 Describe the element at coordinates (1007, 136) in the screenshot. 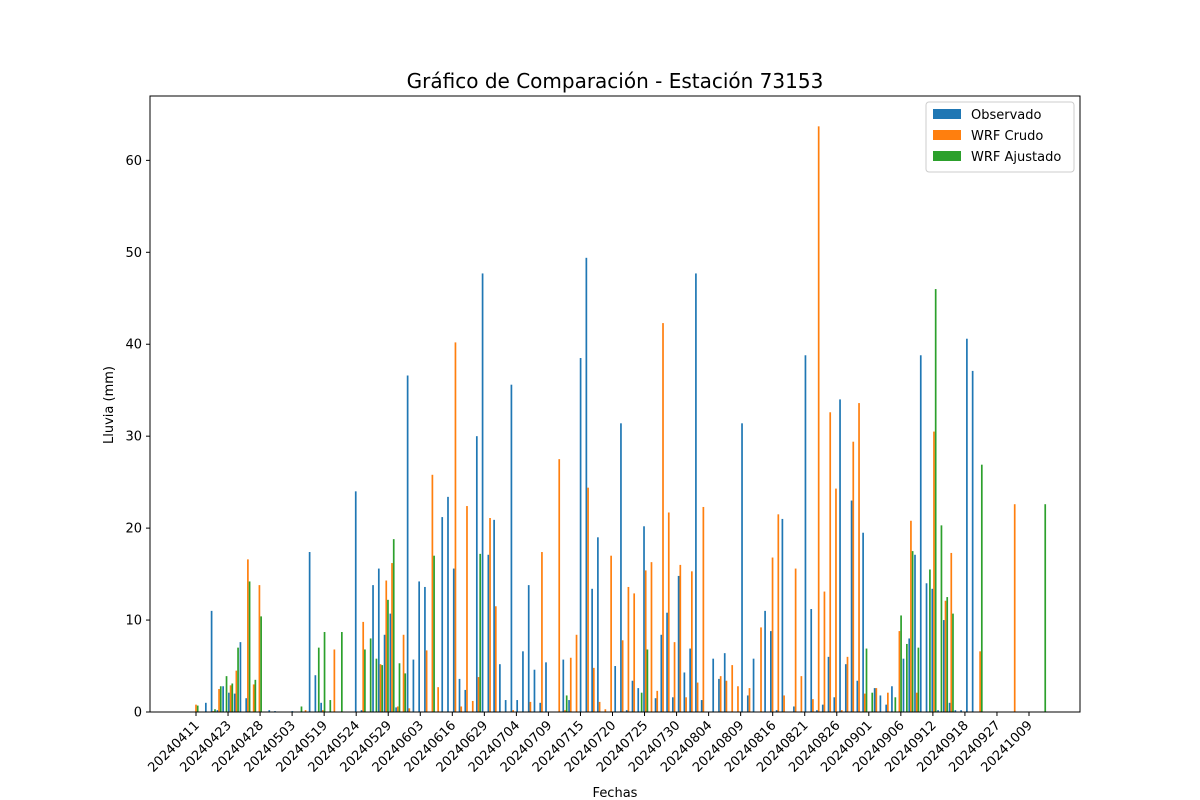

I see `legend-label: WRF Crudo` at that location.